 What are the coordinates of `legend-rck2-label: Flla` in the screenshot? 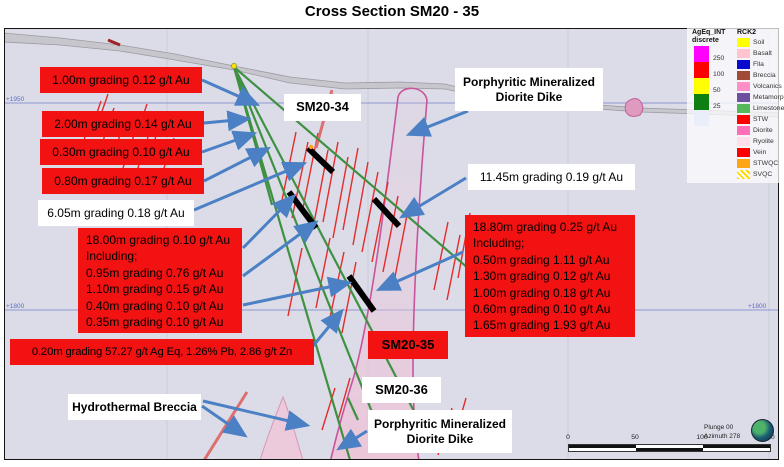 It's located at (758, 64).